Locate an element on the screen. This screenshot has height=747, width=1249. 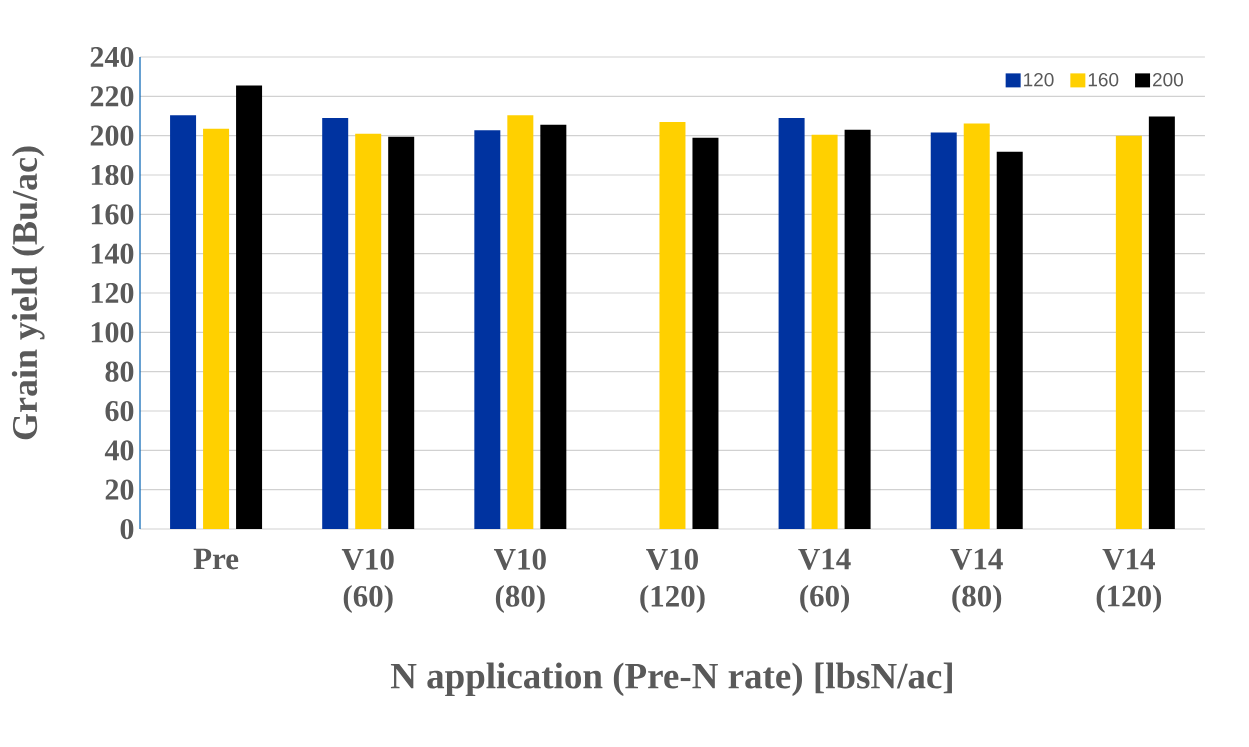
x-axis-title: N application (Pre-N rate) [lbsN/ac] is located at coordinates (671, 679).